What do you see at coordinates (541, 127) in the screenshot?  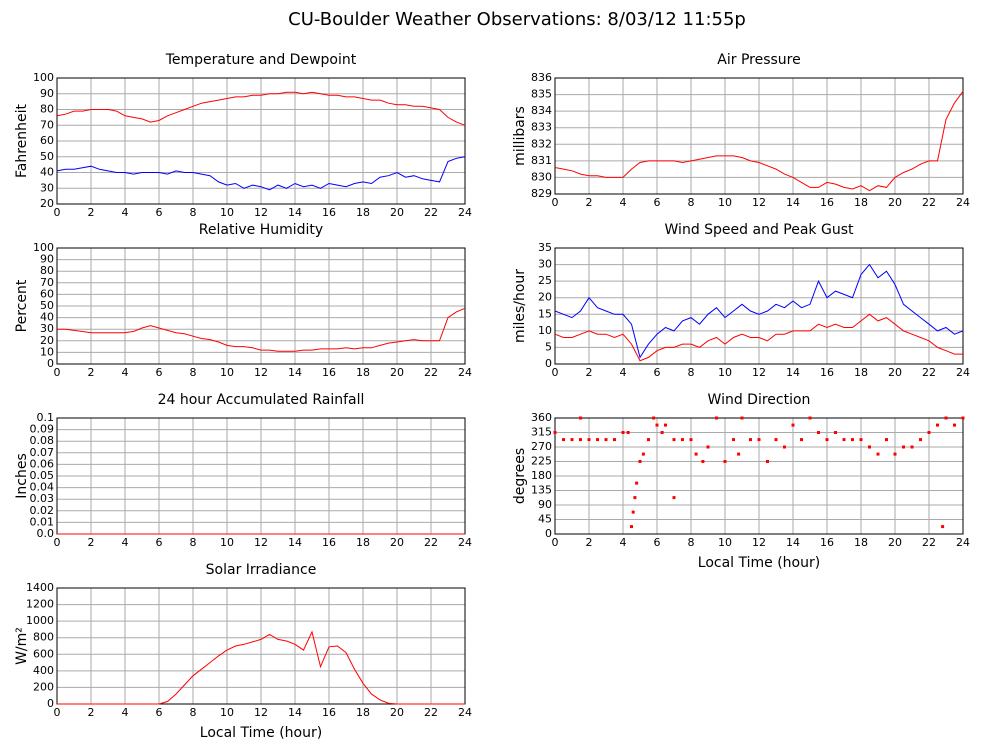 I see `y-tick-label: 833` at bounding box center [541, 127].